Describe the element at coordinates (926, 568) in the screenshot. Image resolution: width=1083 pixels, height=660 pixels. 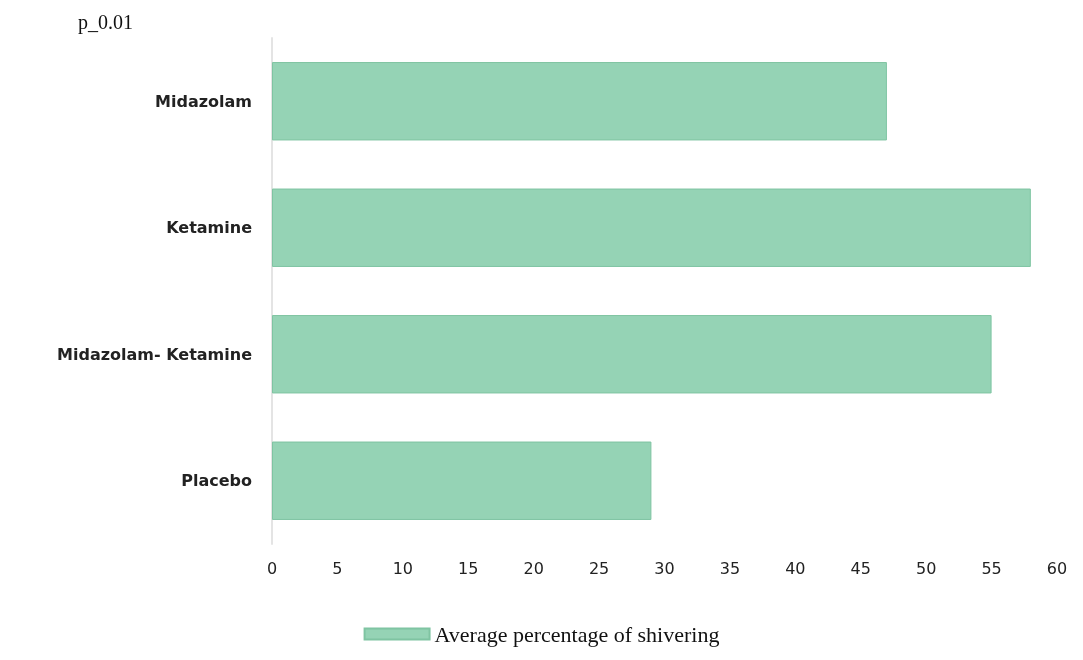
I see `x-tick-label: 50` at that location.